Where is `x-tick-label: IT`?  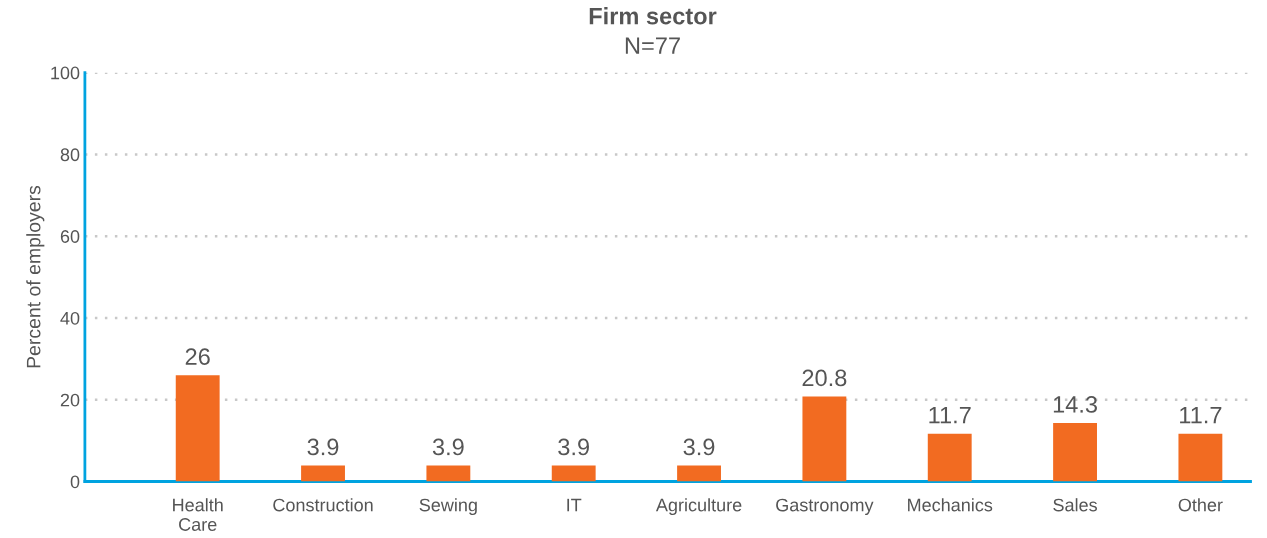 x-tick-label: IT is located at coordinates (574, 505).